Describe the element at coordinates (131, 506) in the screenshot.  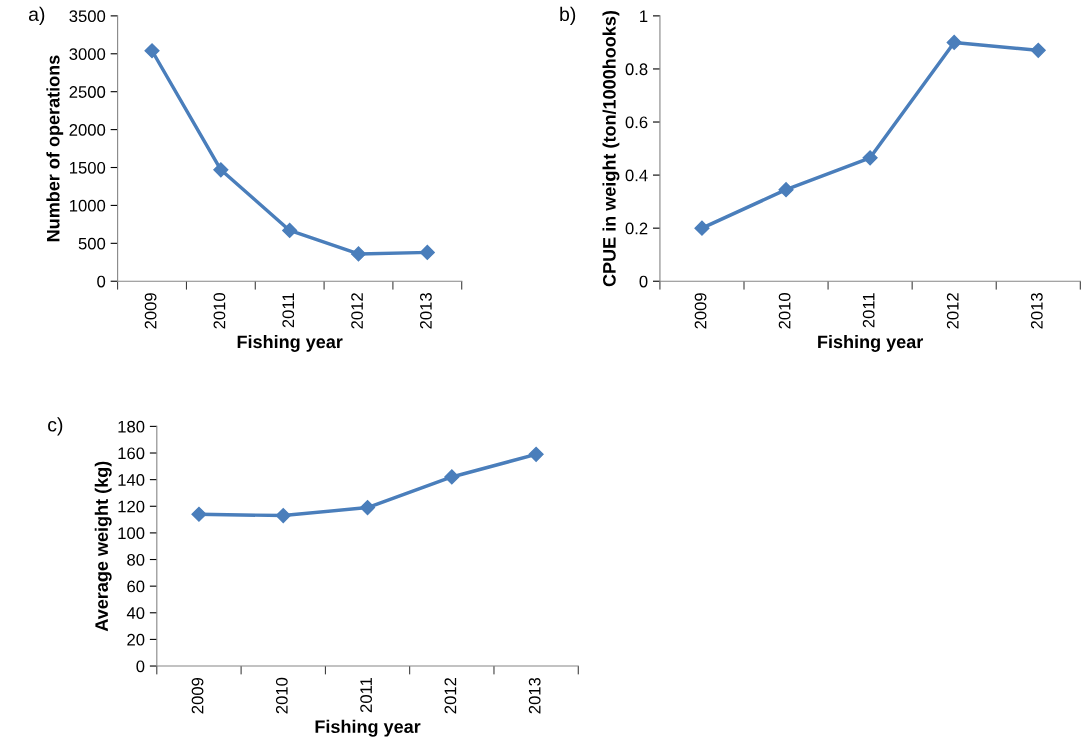
I see `y-tick-label: 120` at that location.